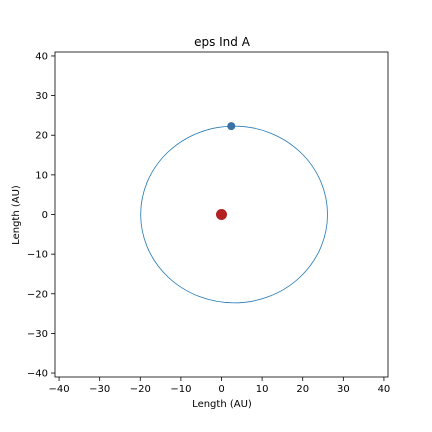  I want to click on x-tick-label: −40, so click(59, 389).